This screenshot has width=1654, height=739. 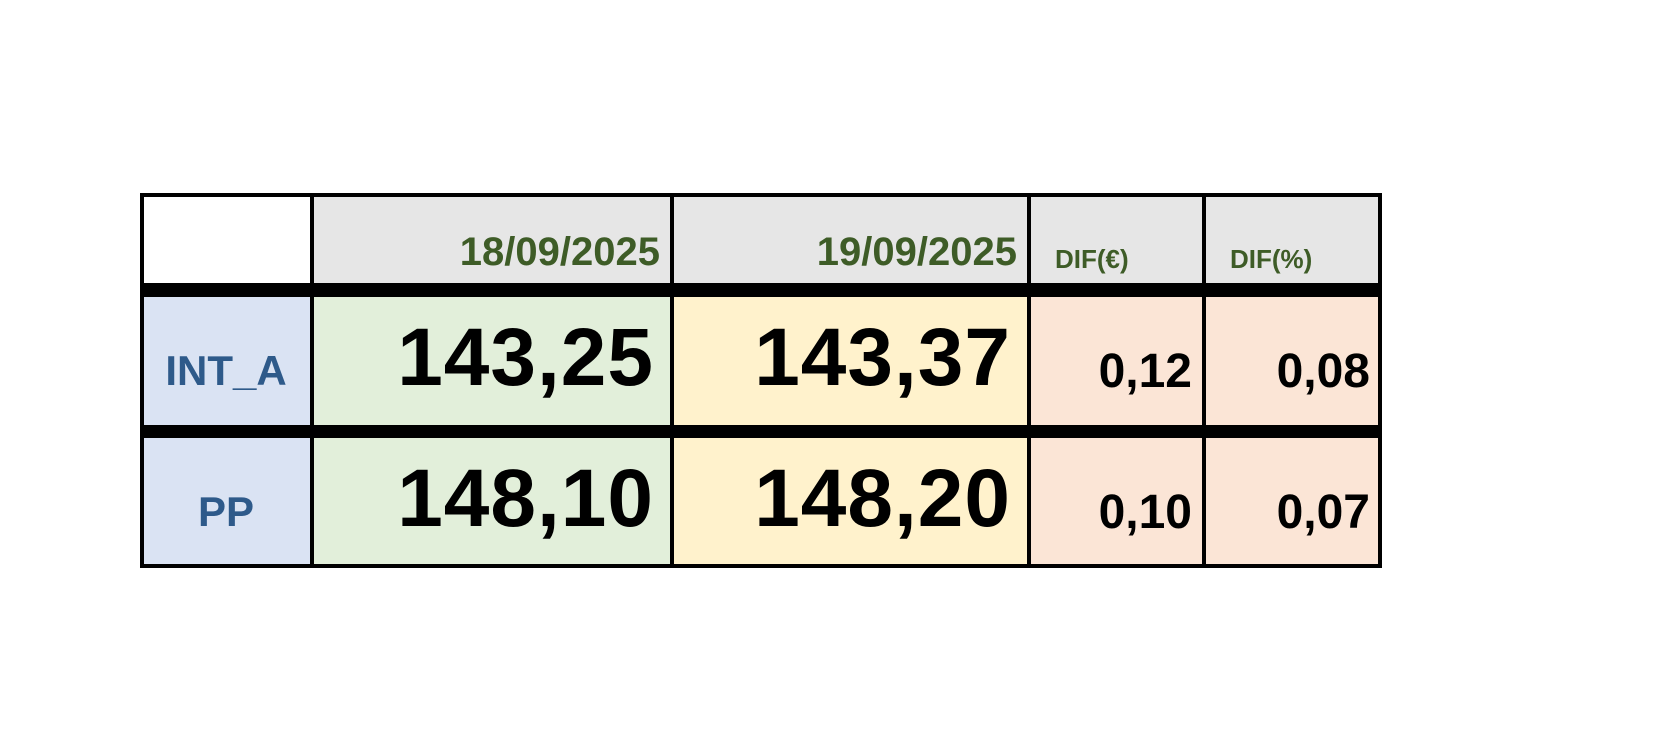 What do you see at coordinates (1293, 502) in the screenshot?
I see `diff-cell: 0,07` at bounding box center [1293, 502].